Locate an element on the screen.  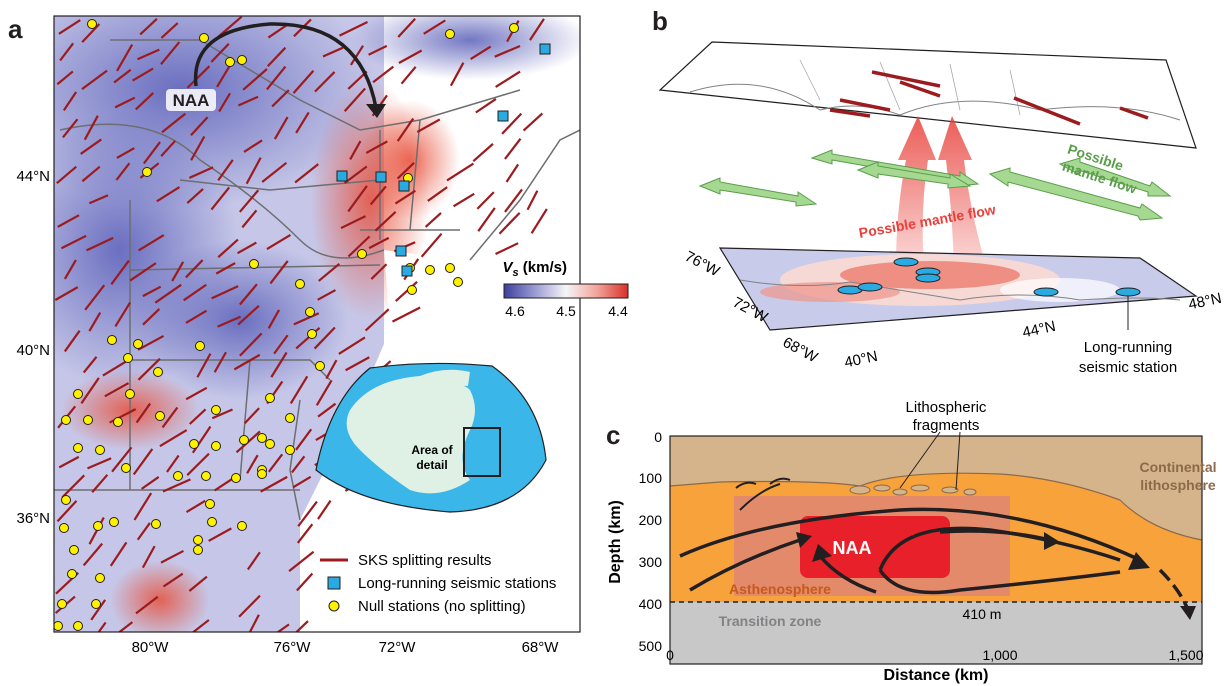
red-mantle-flow-arrows is located at coordinates (941, 191).